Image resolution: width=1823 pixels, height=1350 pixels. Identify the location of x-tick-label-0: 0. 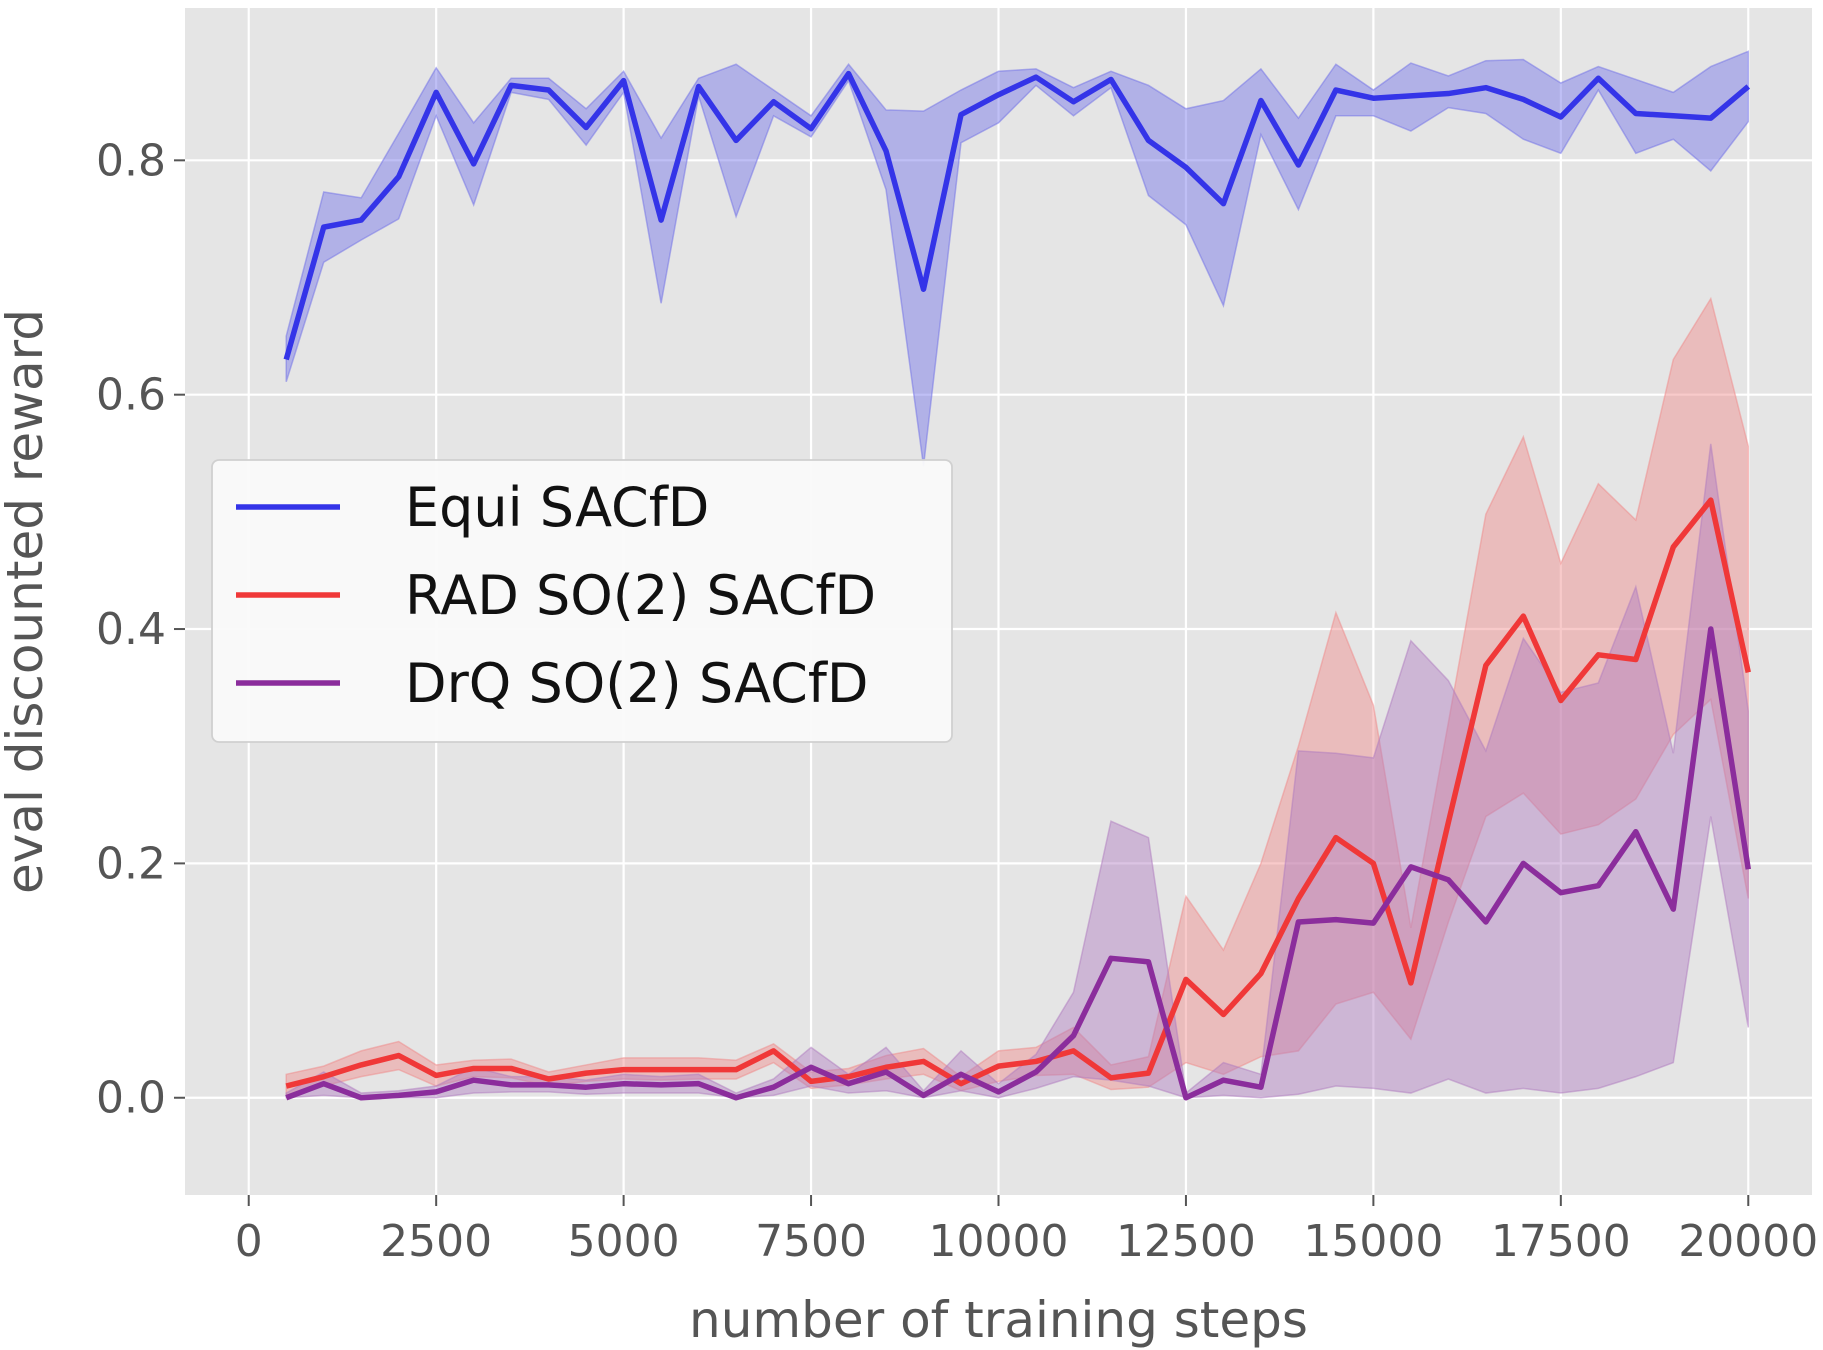
(249, 1241).